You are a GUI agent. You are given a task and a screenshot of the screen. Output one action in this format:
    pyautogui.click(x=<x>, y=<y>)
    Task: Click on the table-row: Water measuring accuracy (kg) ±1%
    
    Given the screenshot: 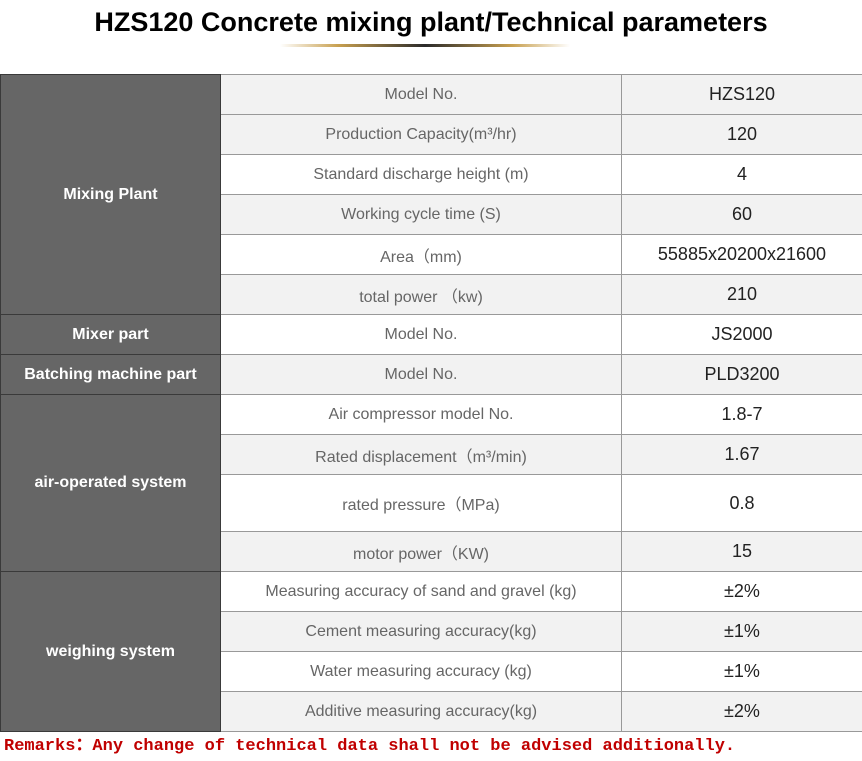 What is the action you would take?
    pyautogui.click(x=431, y=671)
    